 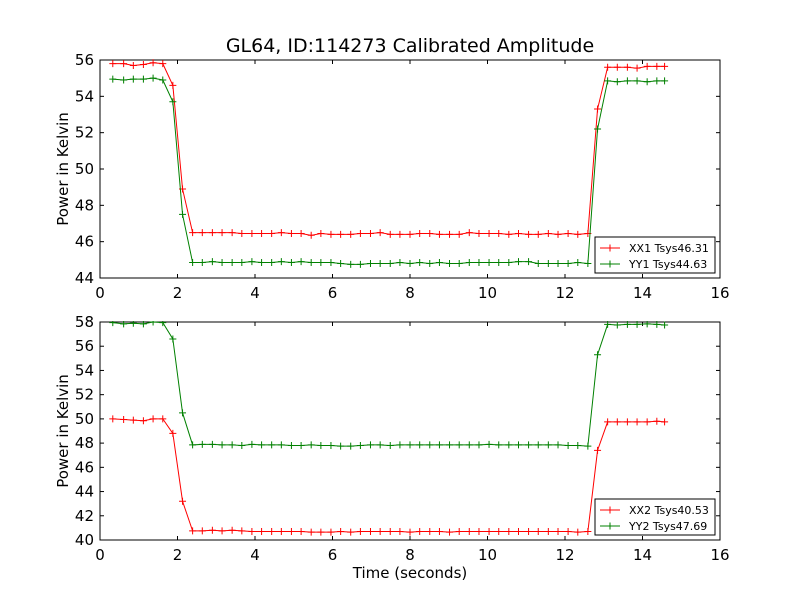 What do you see at coordinates (610, 264) in the screenshot?
I see `legend-marker` at bounding box center [610, 264].